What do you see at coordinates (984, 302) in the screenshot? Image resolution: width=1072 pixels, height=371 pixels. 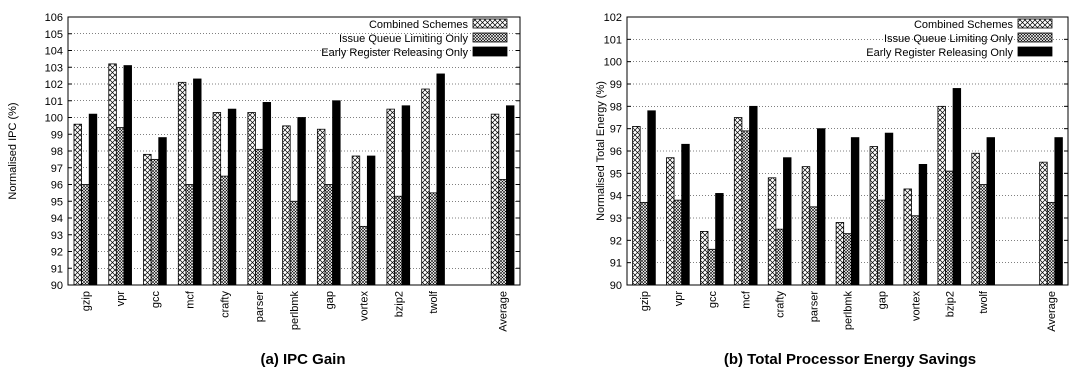 I see `x-category-label: twolf` at bounding box center [984, 302].